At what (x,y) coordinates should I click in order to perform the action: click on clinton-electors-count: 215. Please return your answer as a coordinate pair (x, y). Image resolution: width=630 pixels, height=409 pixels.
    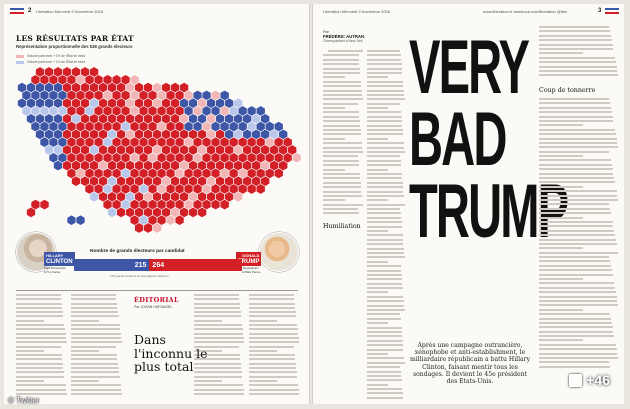
    Looking at the image, I should click on (140, 265).